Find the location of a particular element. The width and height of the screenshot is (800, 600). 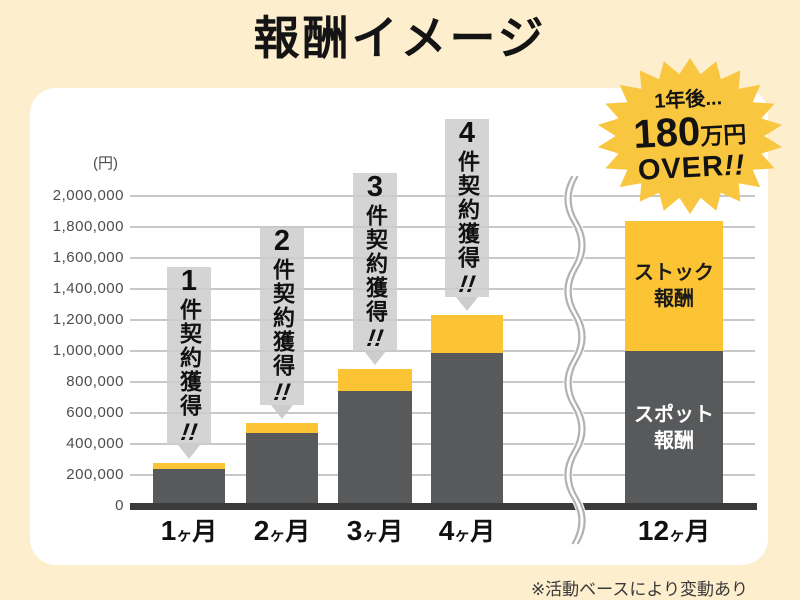

callout-number: 4 is located at coordinates (467, 133).